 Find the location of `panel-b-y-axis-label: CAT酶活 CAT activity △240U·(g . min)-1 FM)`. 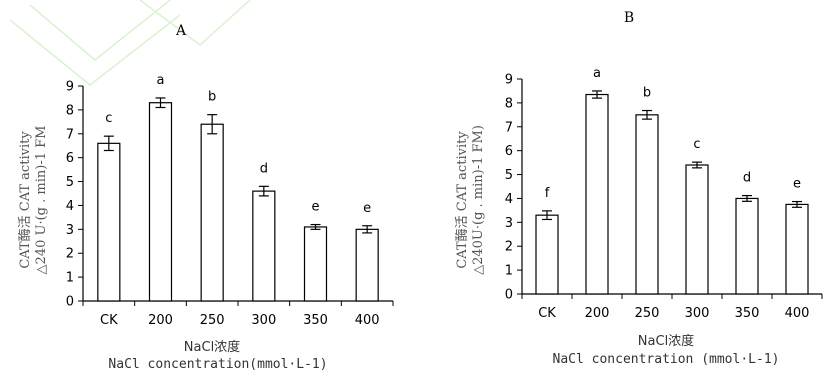

panel-b-y-axis-label: CAT酶活 CAT activity △240U·(g . min)-1 FM) is located at coordinates (470, 200).